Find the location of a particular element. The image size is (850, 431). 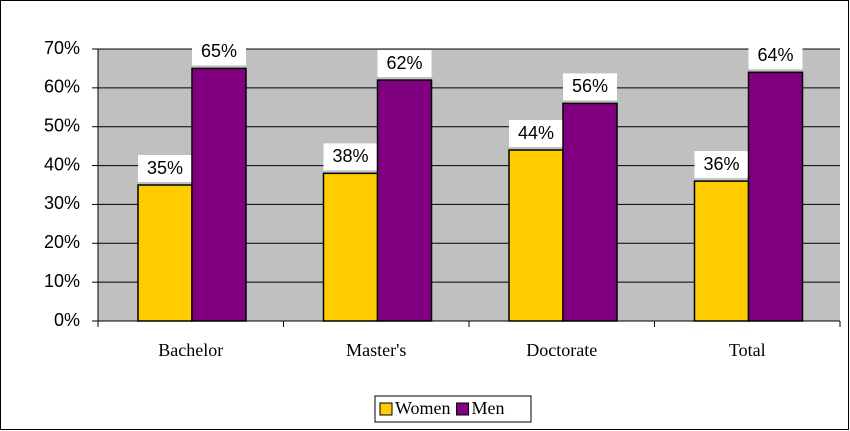

y-tick-label: 40% is located at coordinates (62, 164).